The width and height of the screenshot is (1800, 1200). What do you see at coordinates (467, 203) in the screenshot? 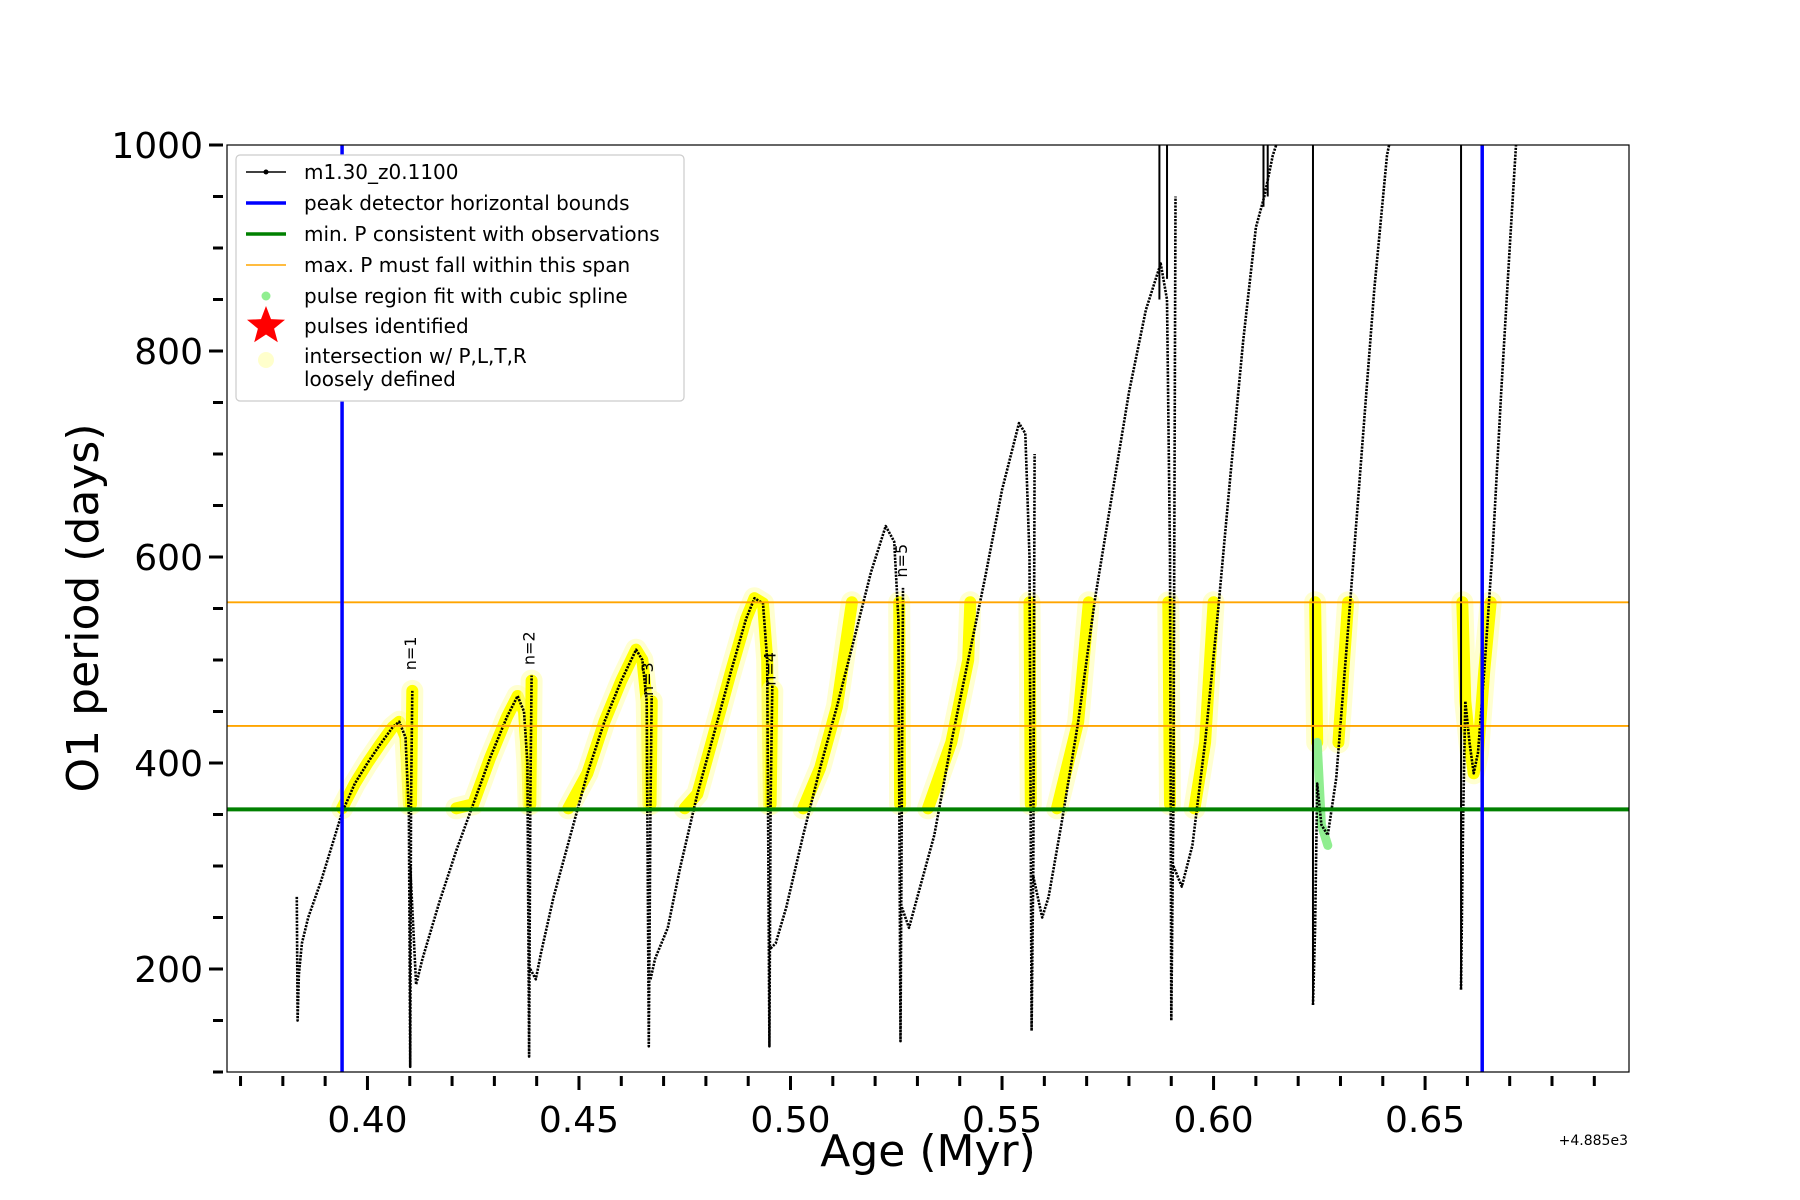
I see `legend-label: peak detector horizontal bounds` at bounding box center [467, 203].